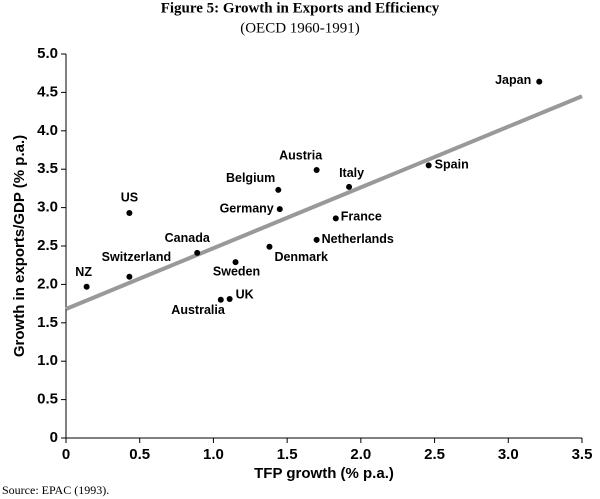 The image size is (600, 499). What do you see at coordinates (55, 490) in the screenshot?
I see `source-note: Source: EPAC (1993).` at bounding box center [55, 490].